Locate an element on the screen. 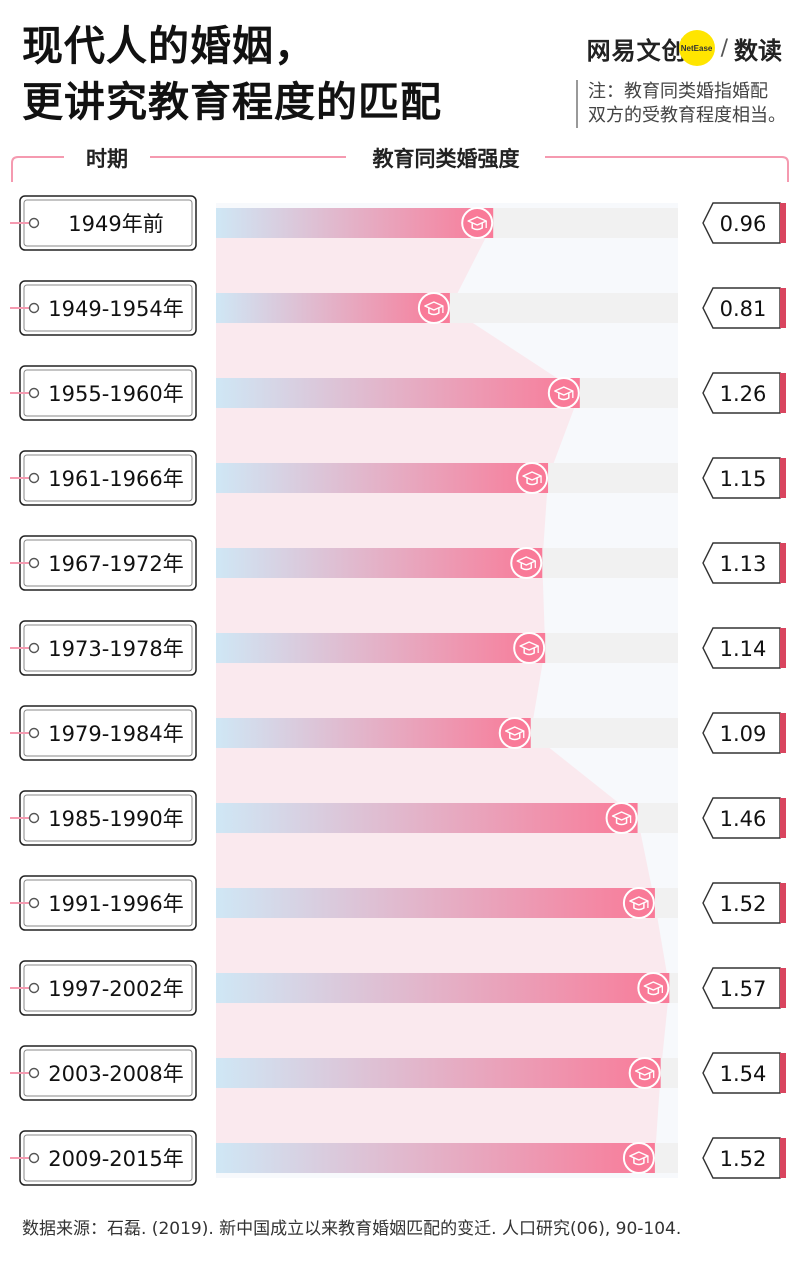 This screenshot has width=800, height=1261. value-label: 1.14 is located at coordinates (743, 649).